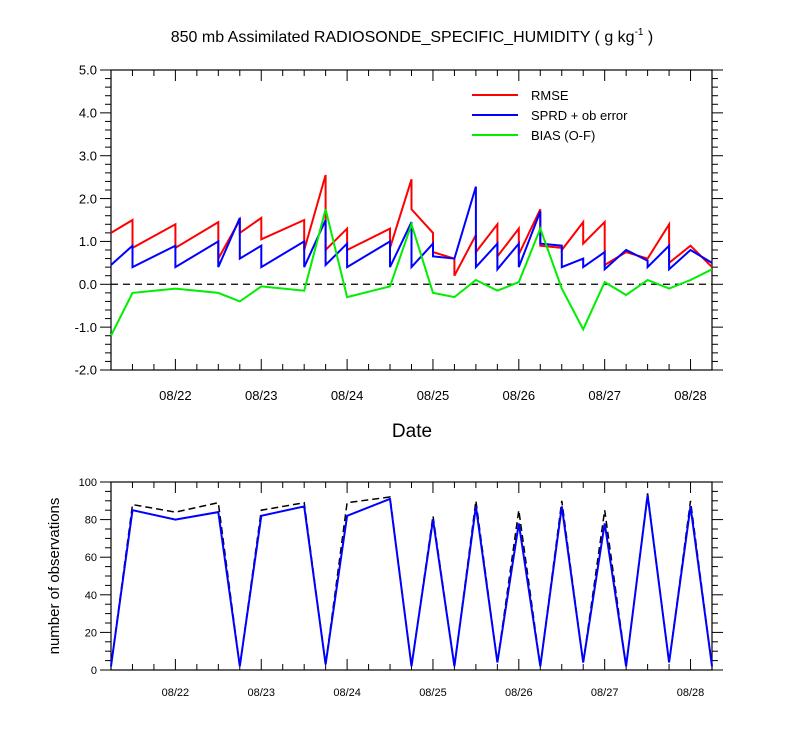  What do you see at coordinates (411, 229) in the screenshot?
I see `series-line-sprd-ob-error` at bounding box center [411, 229].